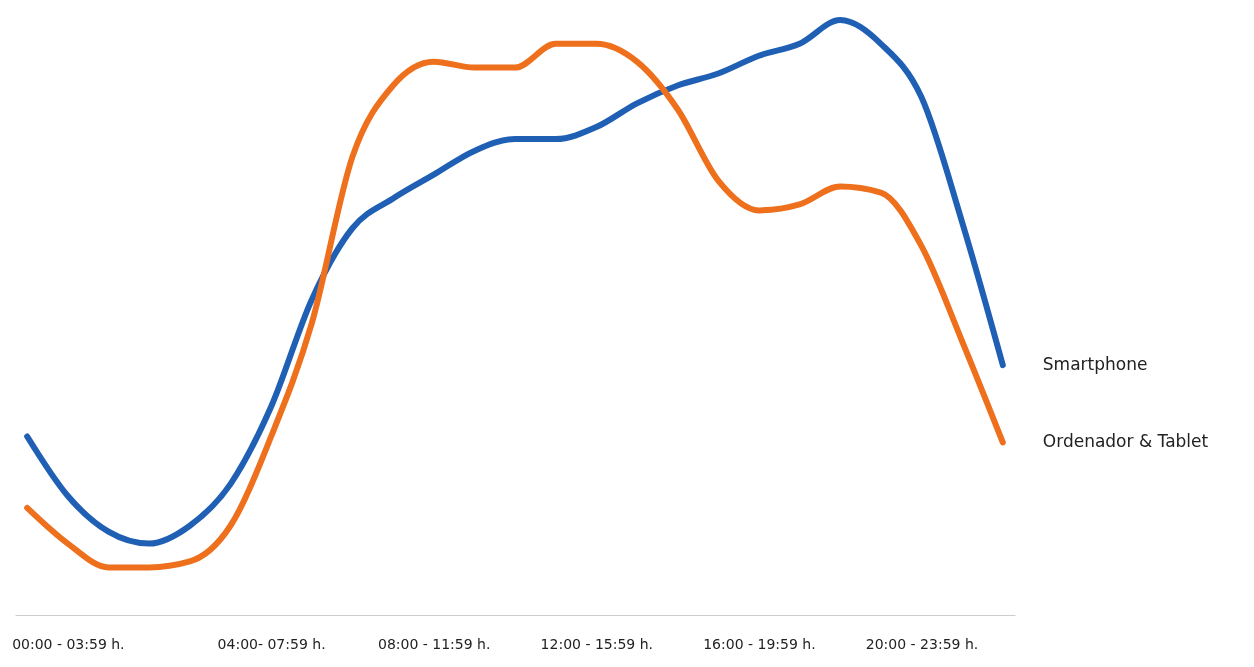  What do you see at coordinates (434, 643) in the screenshot?
I see `x-tick-label: 08:00 - 11:59 h.` at bounding box center [434, 643].